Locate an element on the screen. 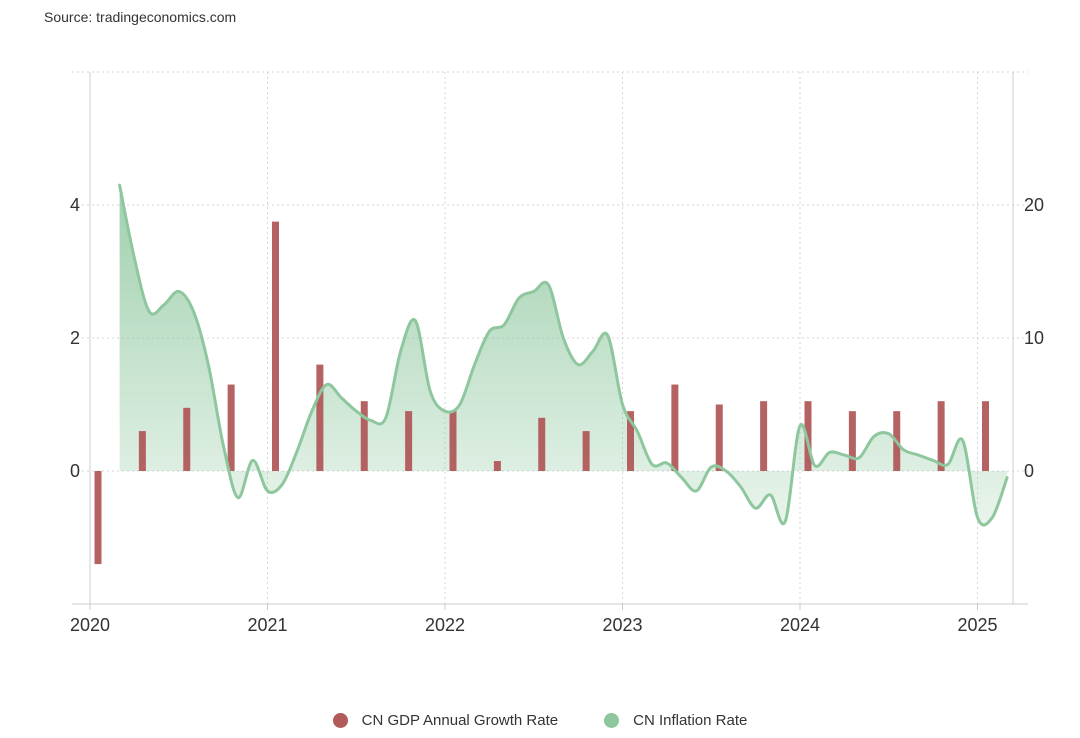 The image size is (1080, 738). legend-item-gdp: CN GDP Annual Growth Rate is located at coordinates (445, 720).